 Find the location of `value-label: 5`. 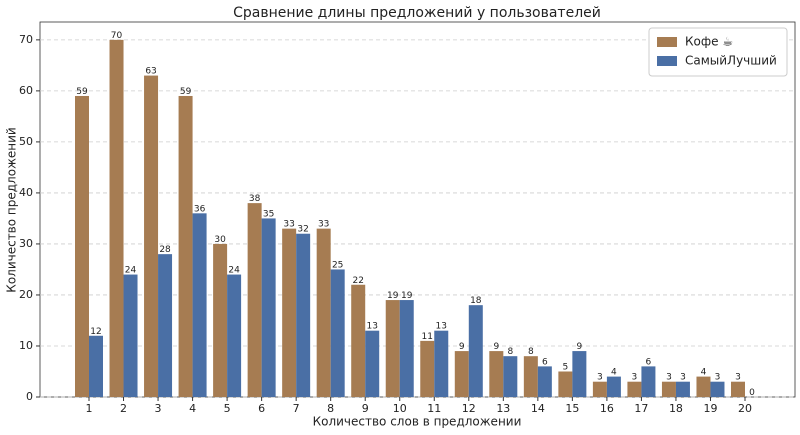

value-label: 5 is located at coordinates (566, 367).